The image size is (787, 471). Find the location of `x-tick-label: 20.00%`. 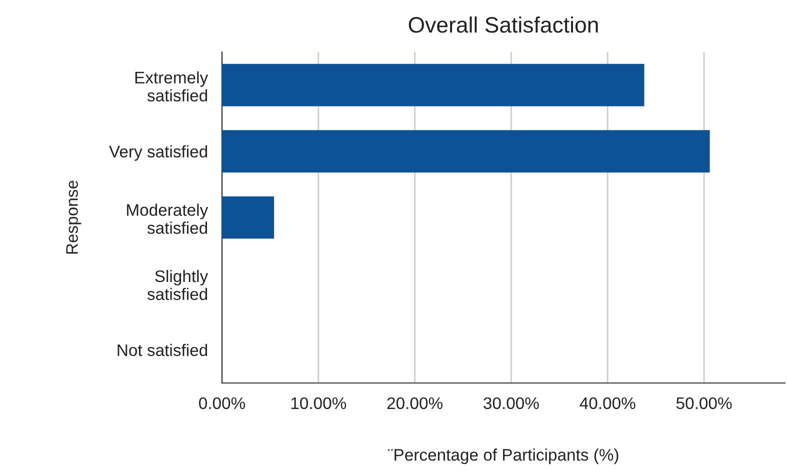

x-tick-label: 20.00% is located at coordinates (414, 403).